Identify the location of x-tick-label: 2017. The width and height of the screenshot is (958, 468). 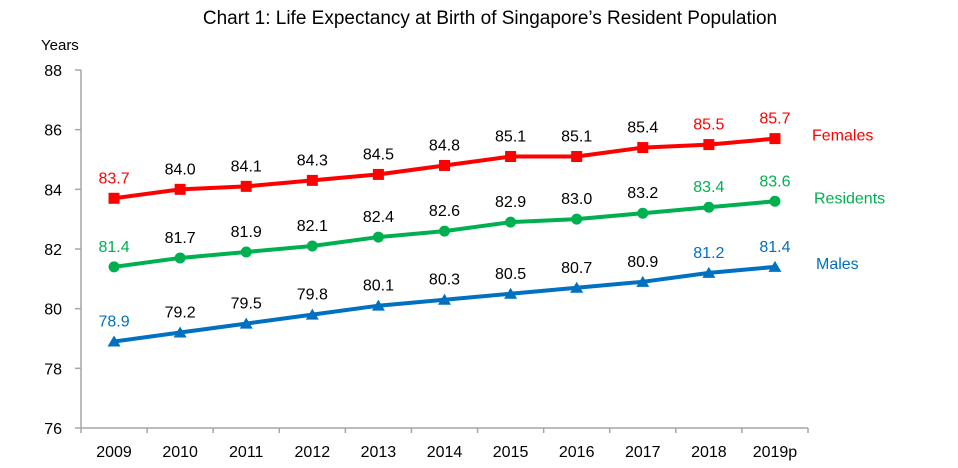
(643, 452).